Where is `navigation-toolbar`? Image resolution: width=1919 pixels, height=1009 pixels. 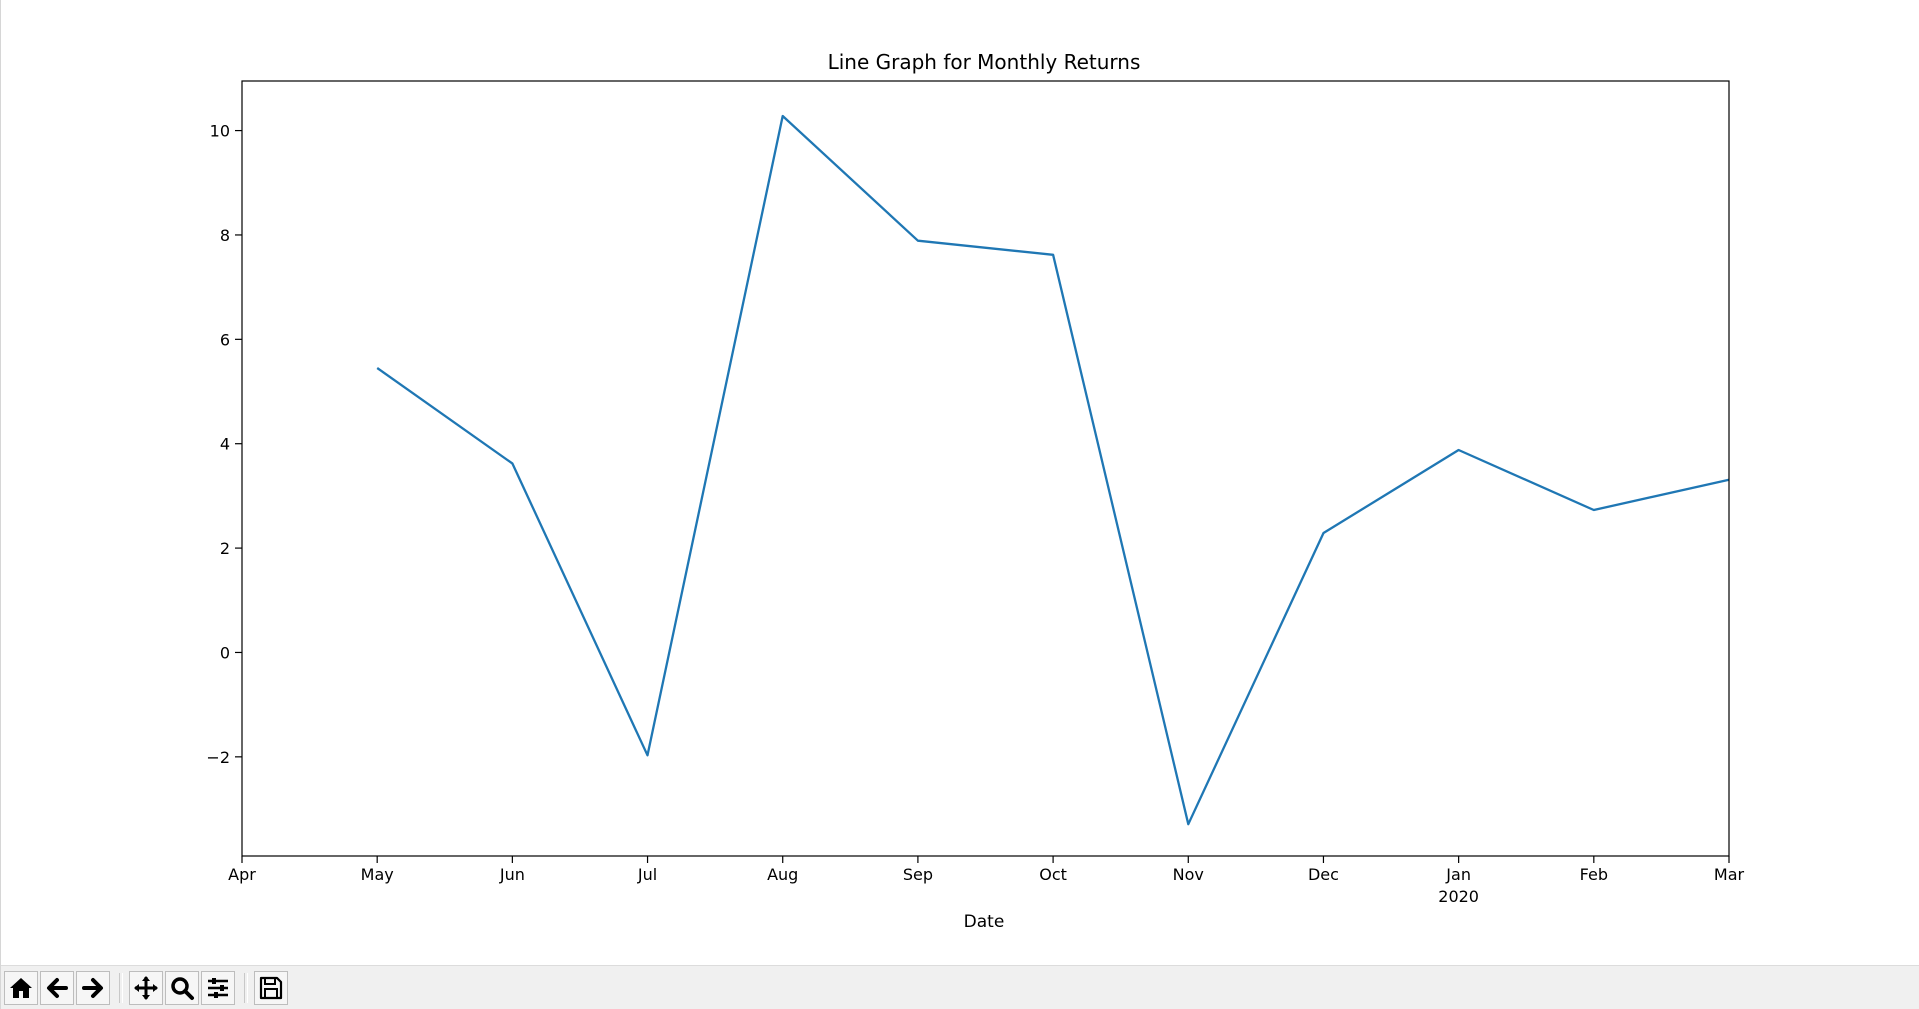 navigation-toolbar is located at coordinates (960, 987).